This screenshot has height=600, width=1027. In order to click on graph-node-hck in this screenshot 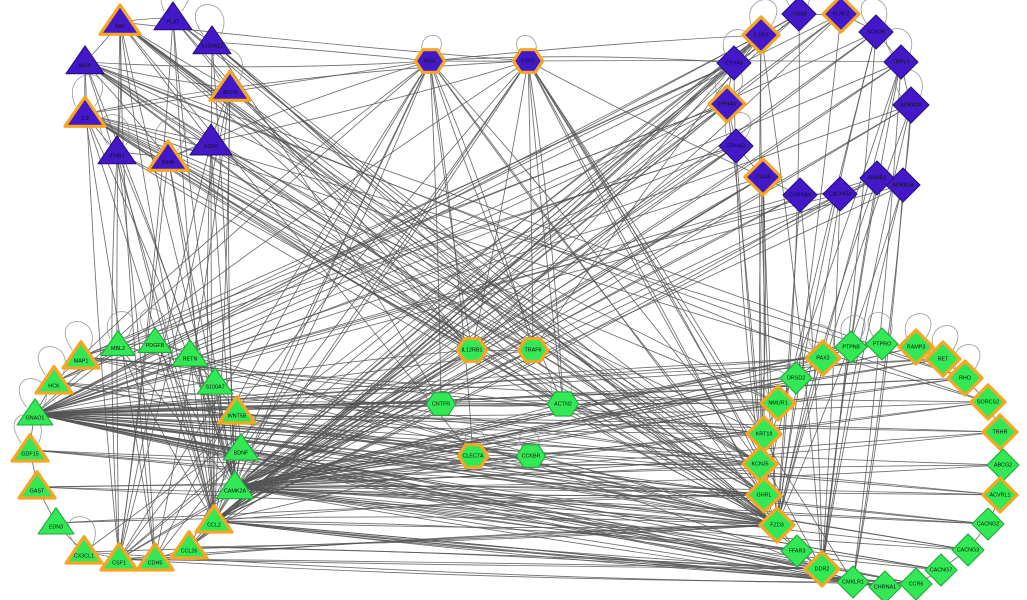, I will do `click(54, 380)`.